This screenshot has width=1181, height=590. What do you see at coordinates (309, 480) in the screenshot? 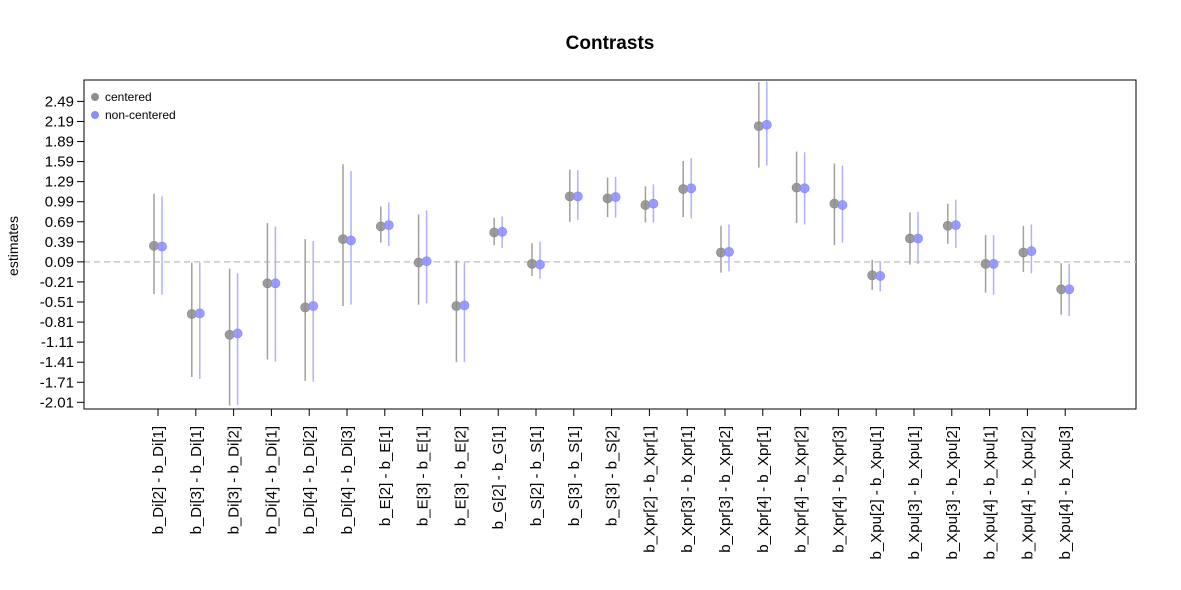
I see `x-tick-label: b_Di[4] - b_Di[2]` at bounding box center [309, 480].